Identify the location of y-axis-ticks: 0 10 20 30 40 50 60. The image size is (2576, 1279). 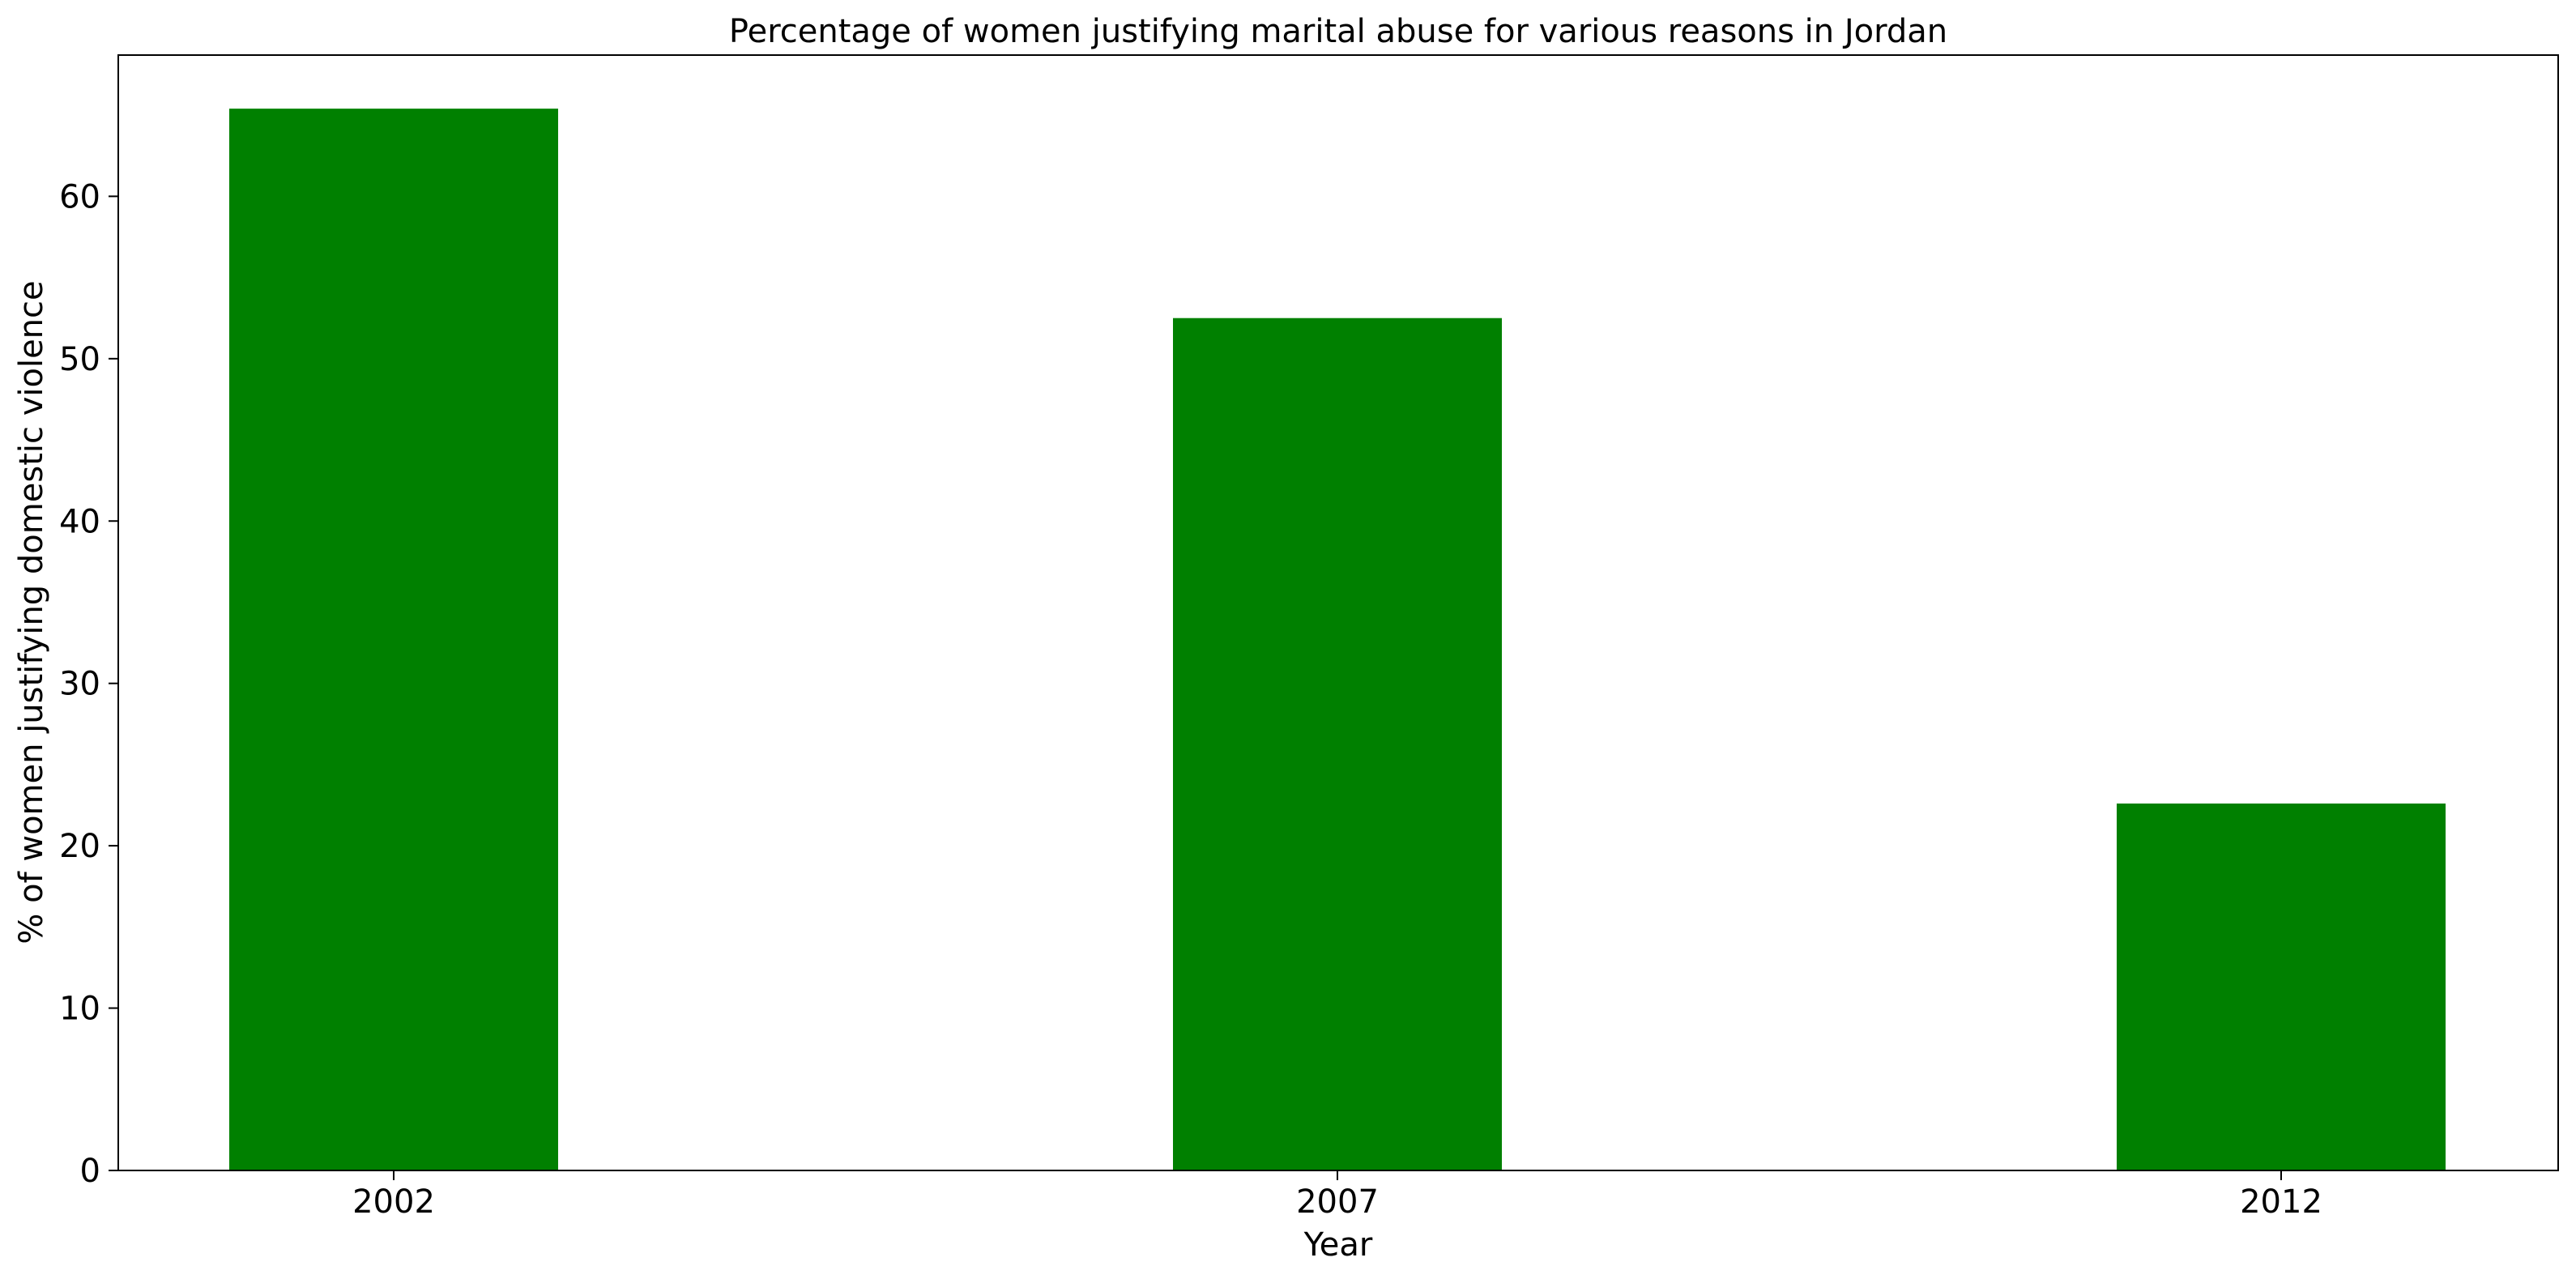
(89, 684).